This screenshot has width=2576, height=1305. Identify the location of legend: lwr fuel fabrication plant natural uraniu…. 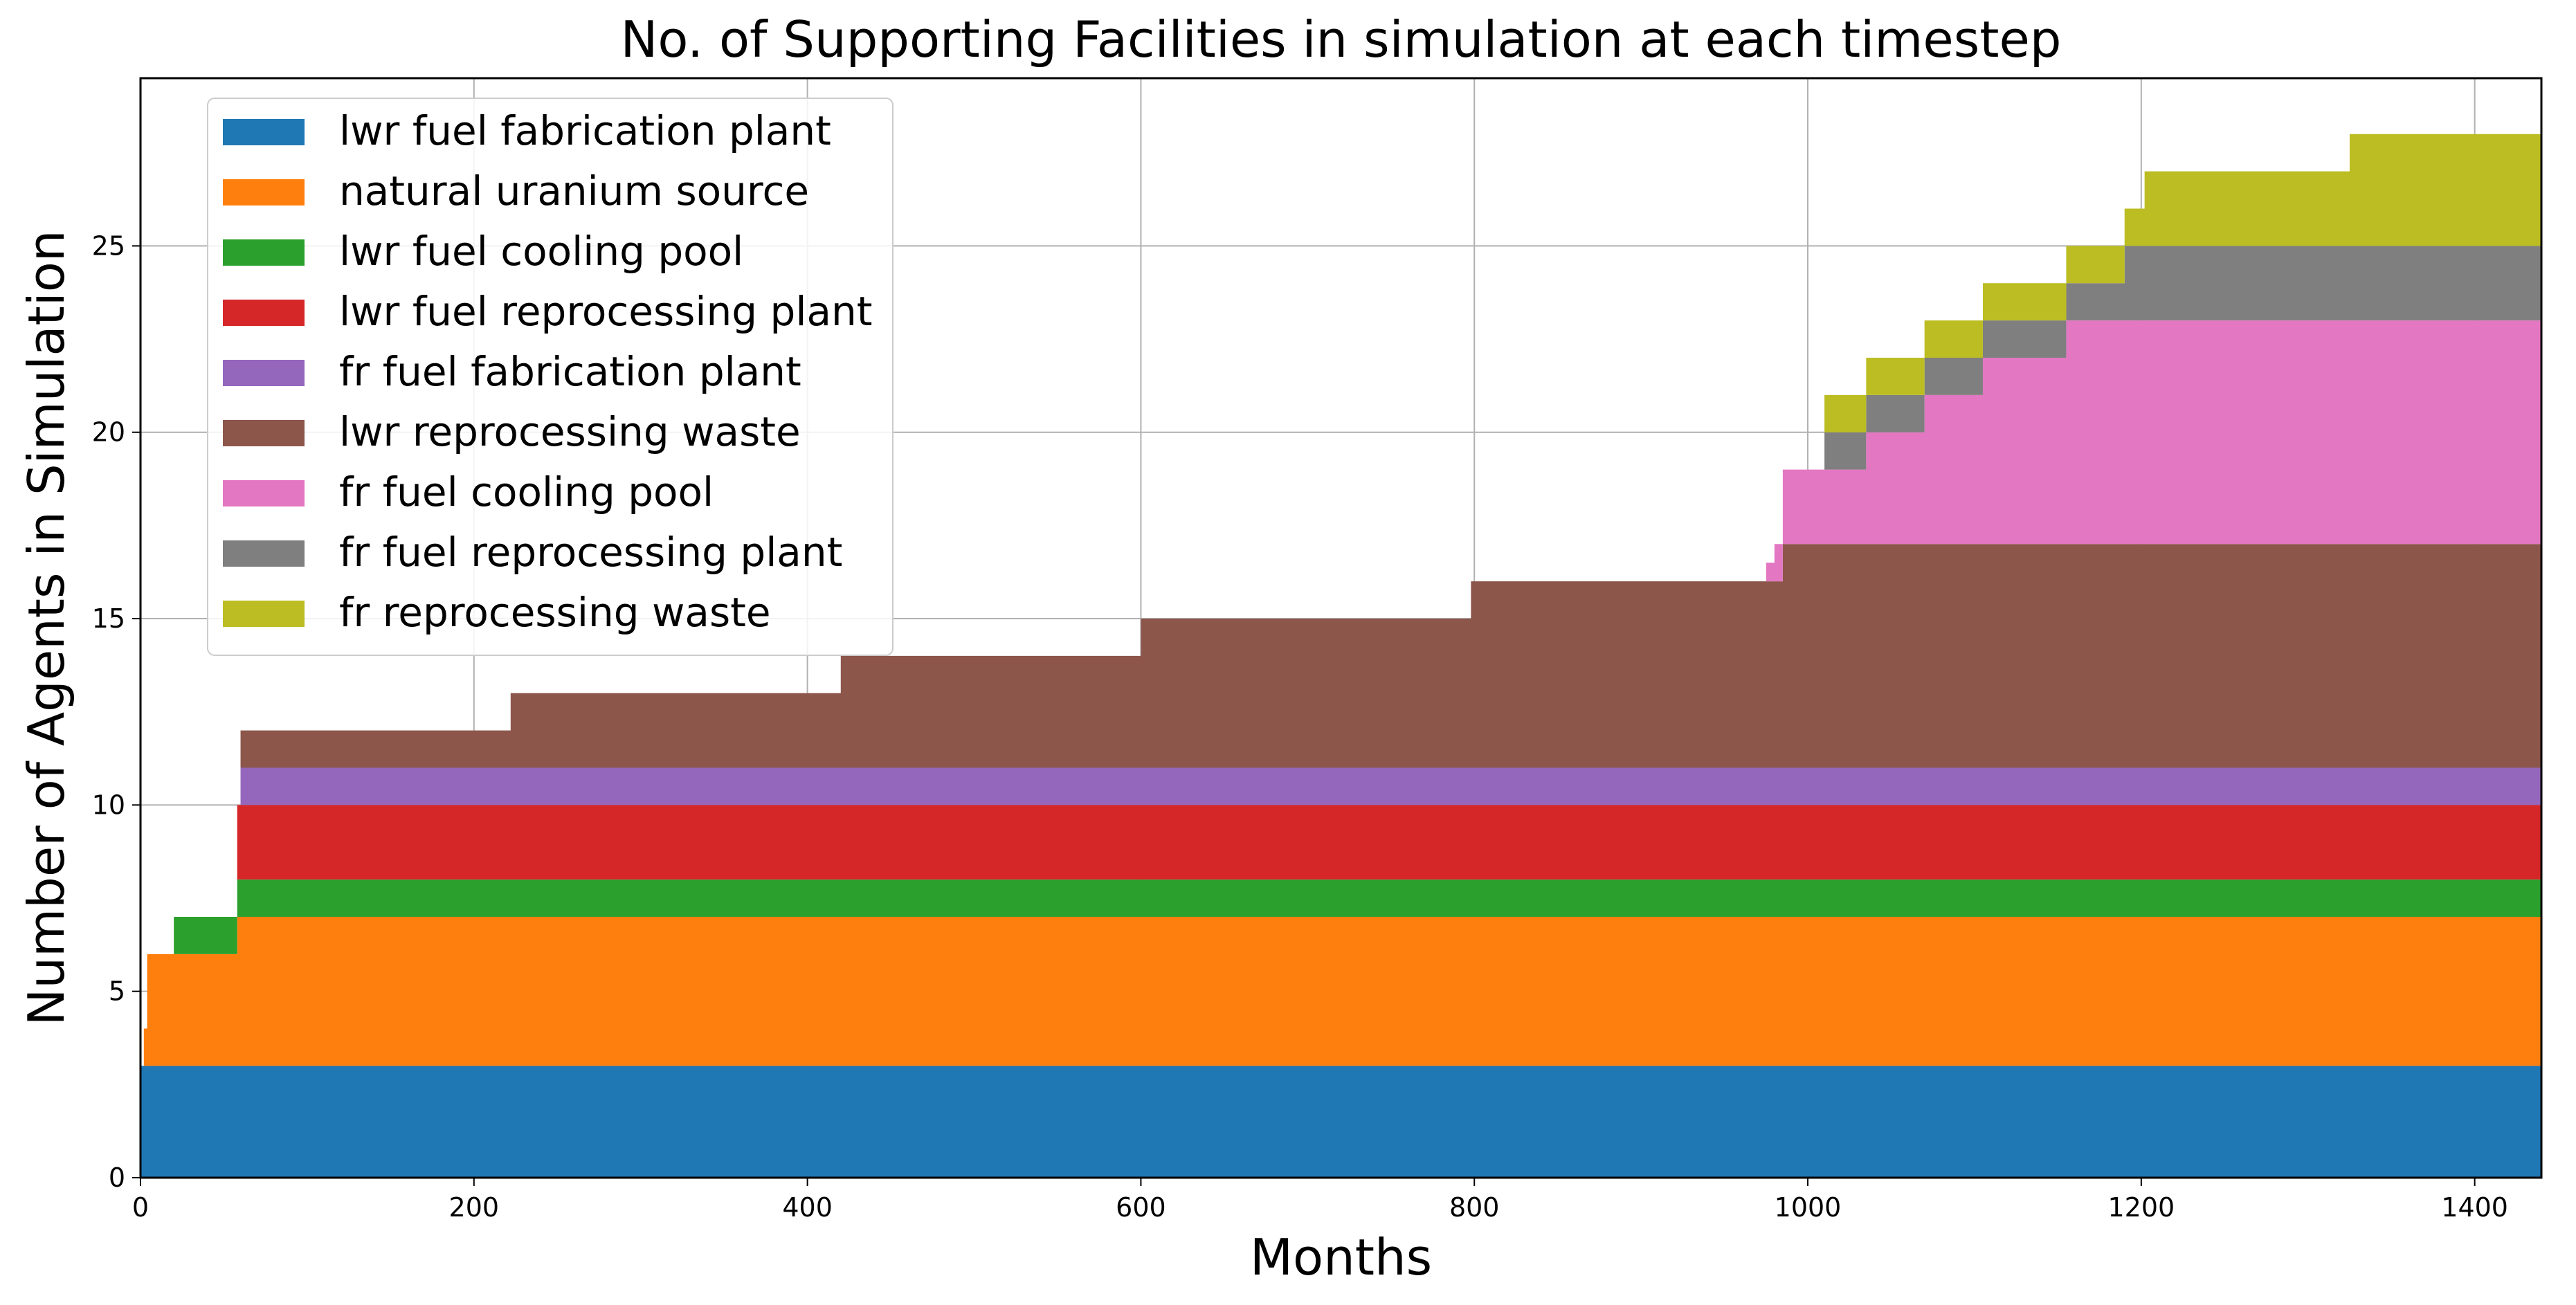
(550, 377).